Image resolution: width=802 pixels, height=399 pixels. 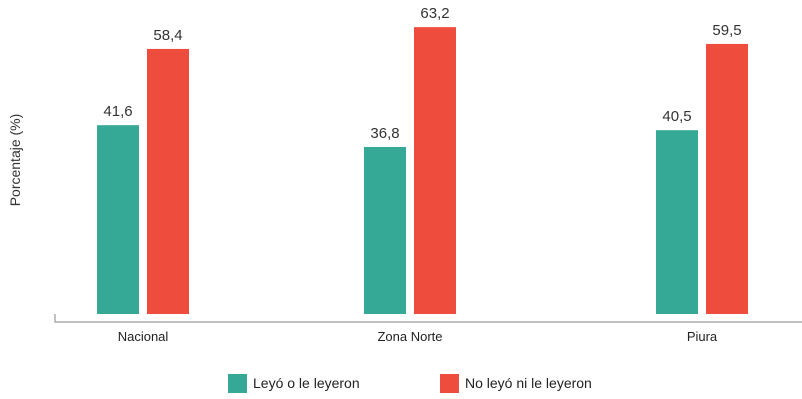 I want to click on legend: Leyó o le leyeron No leyó ni le leyeron, so click(x=401, y=384).